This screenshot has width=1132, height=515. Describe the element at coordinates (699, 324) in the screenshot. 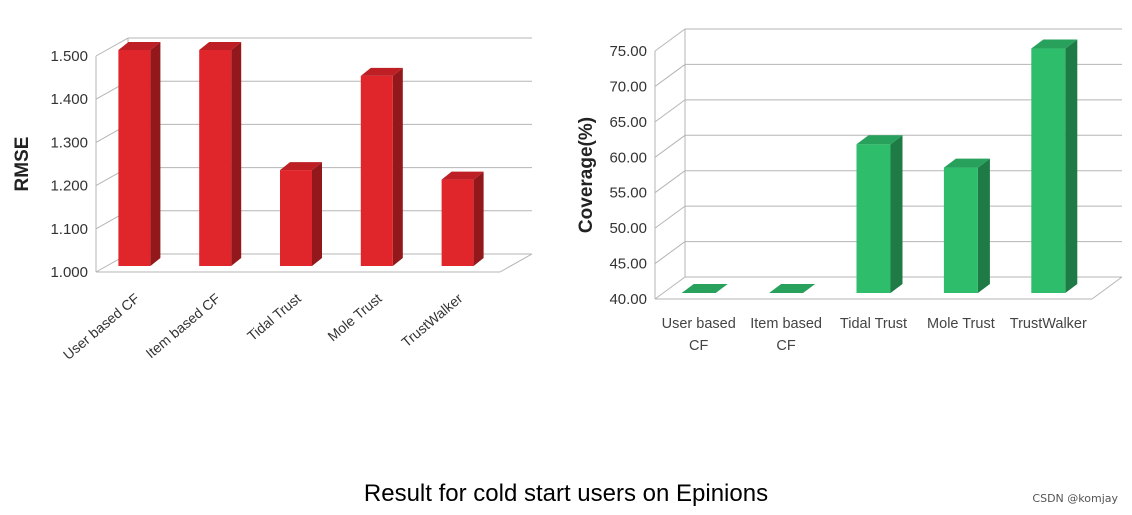

I see `x-tick-label: User based` at that location.